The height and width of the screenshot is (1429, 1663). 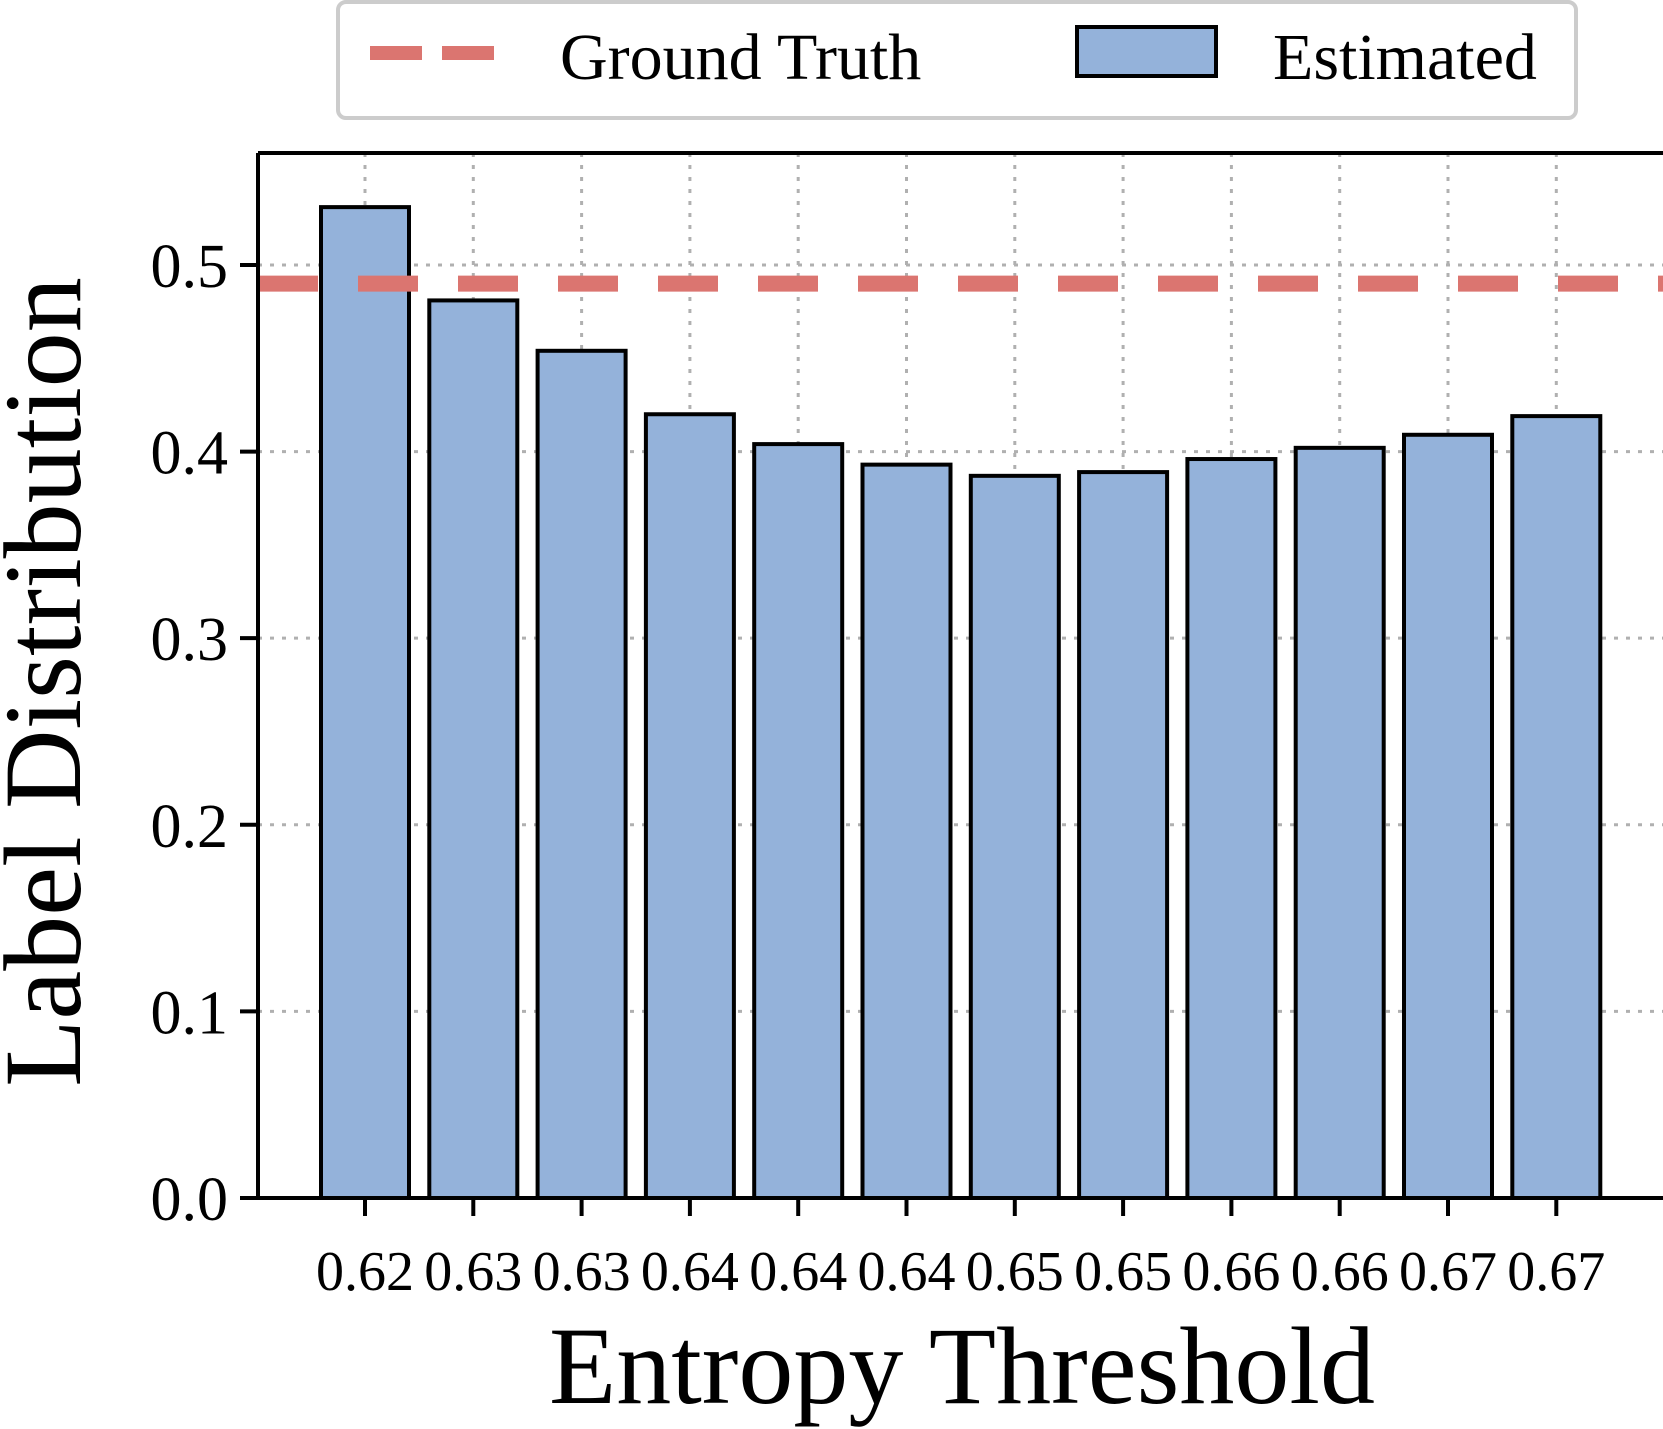 I want to click on y-tick-label: 0.2, so click(x=190, y=827).